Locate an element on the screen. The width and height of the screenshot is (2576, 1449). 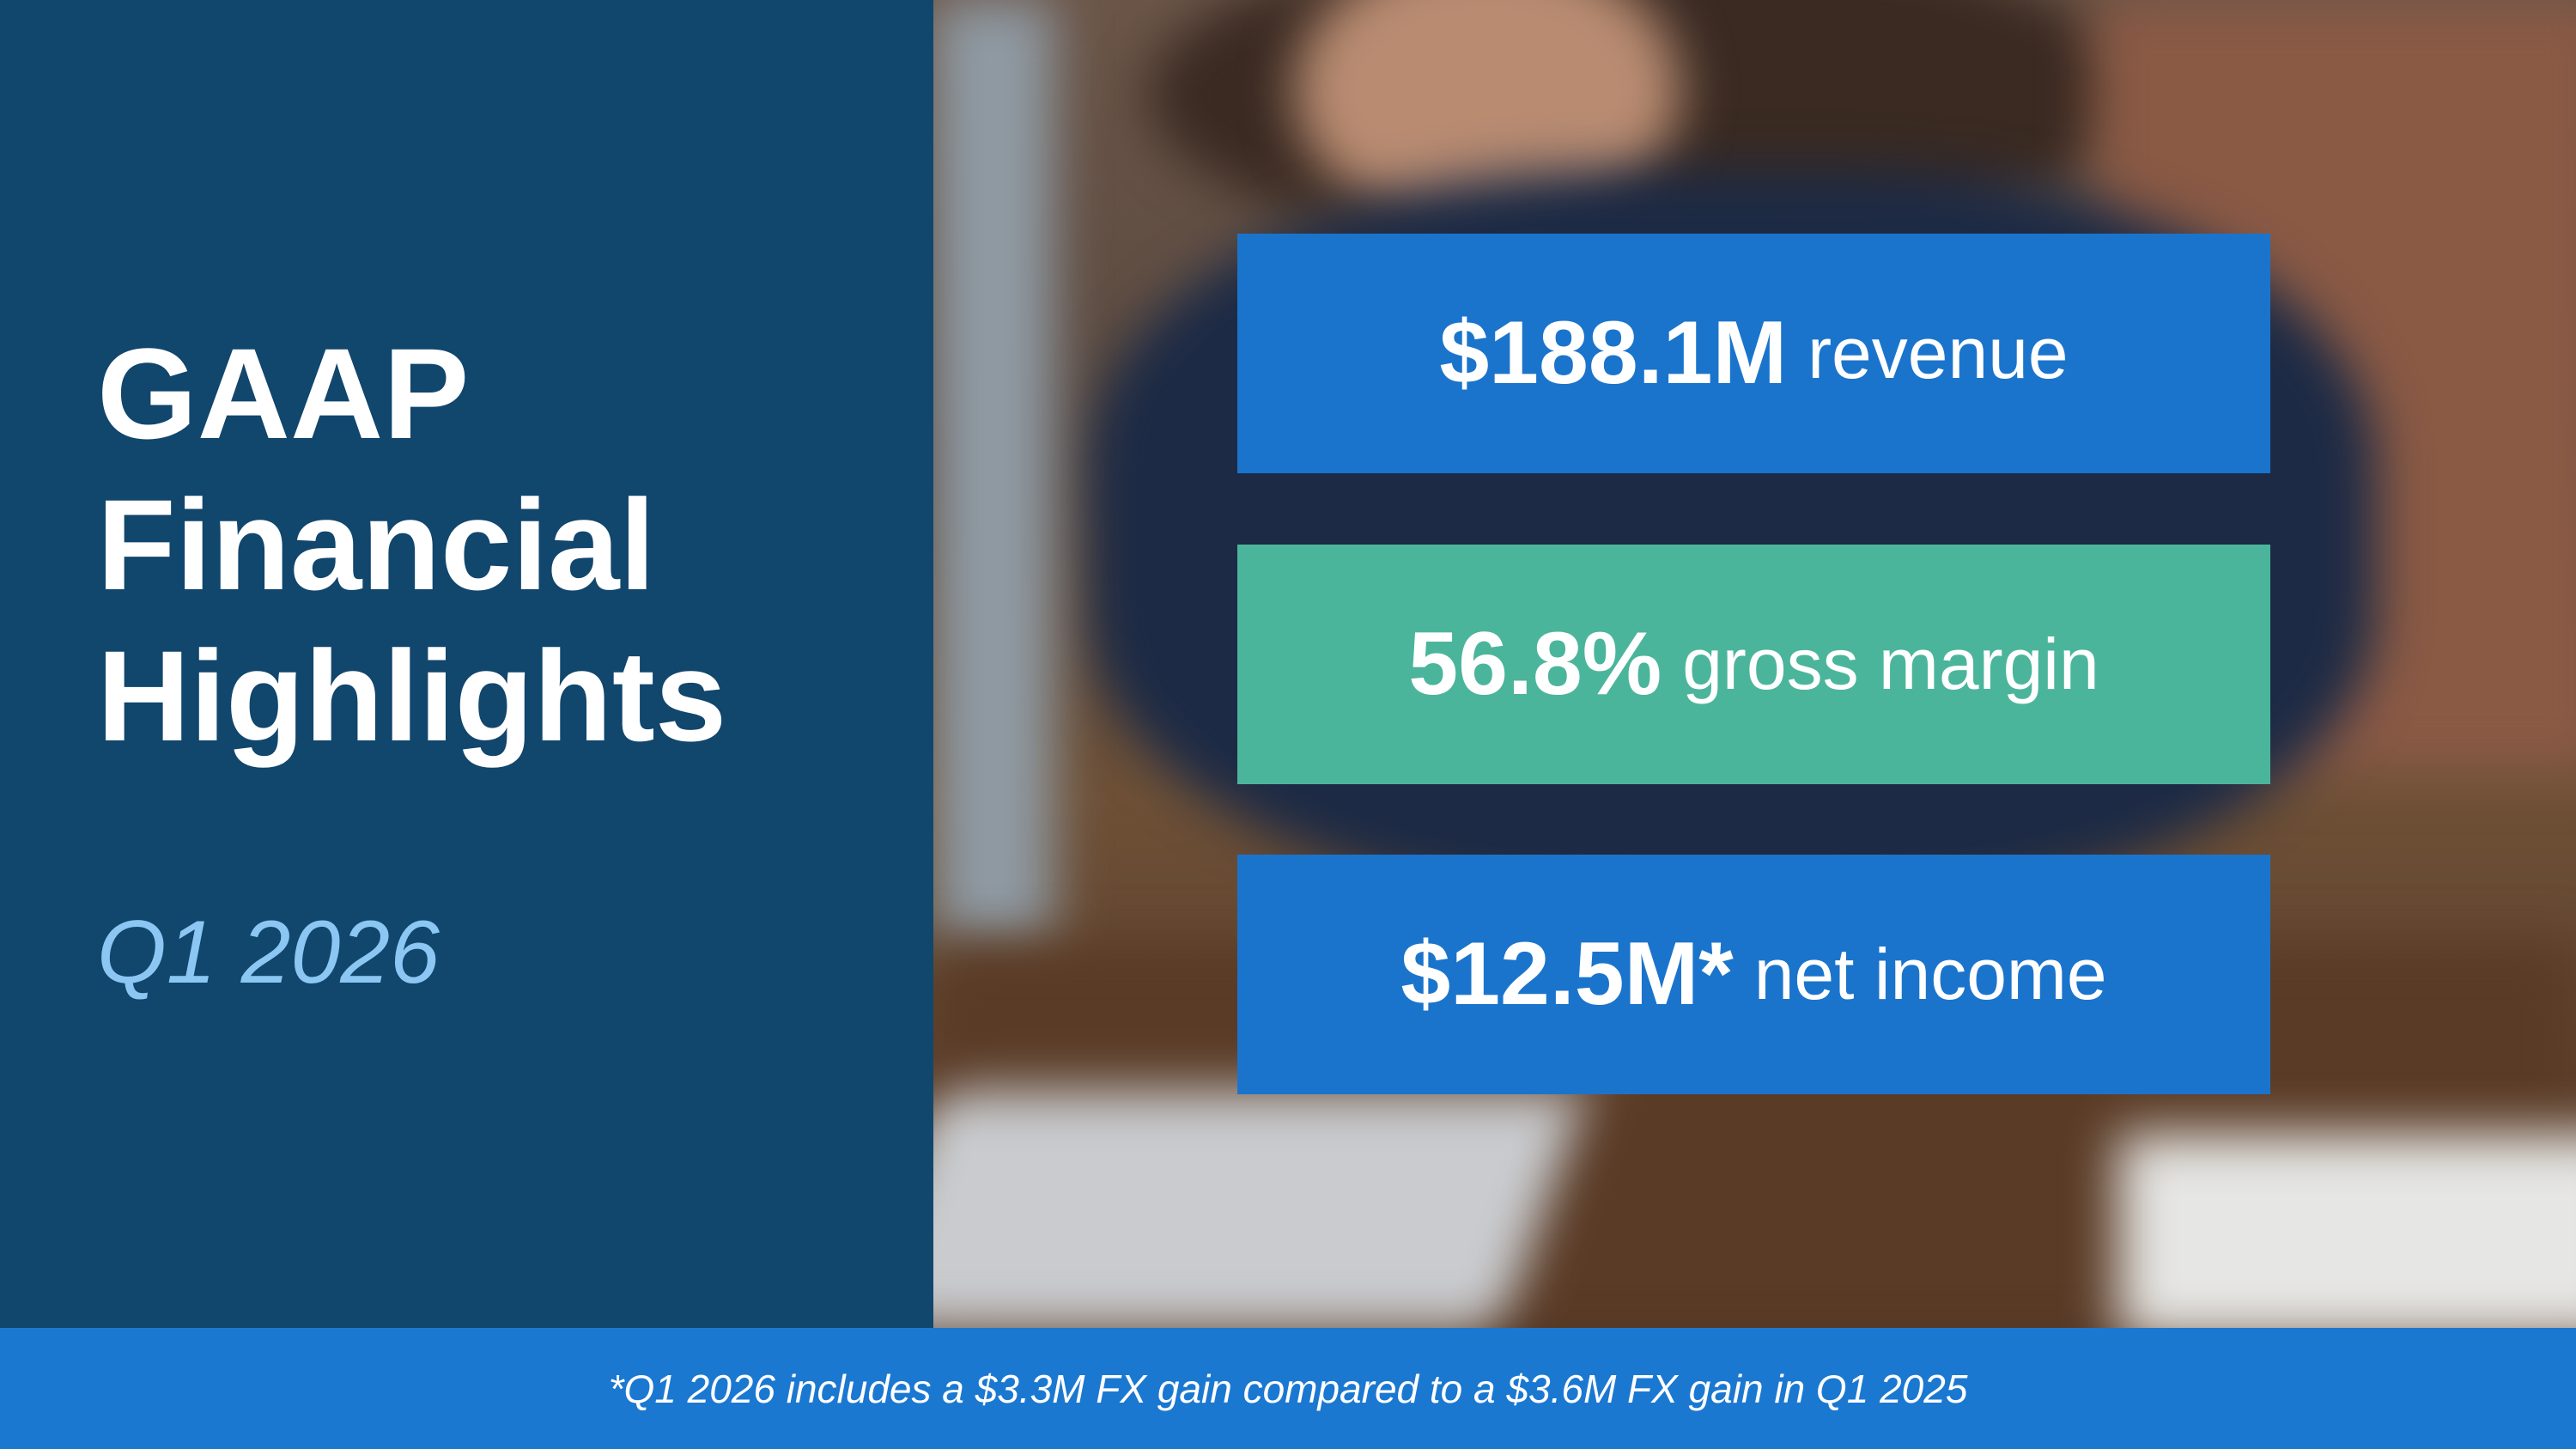
highlight-label: revenue is located at coordinates (1938, 353).